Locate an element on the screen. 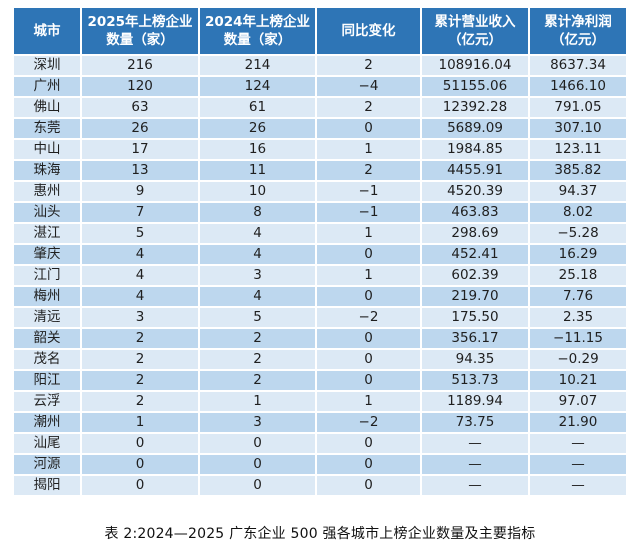 The image size is (640, 555). profit-cell: 16.29 is located at coordinates (578, 254).